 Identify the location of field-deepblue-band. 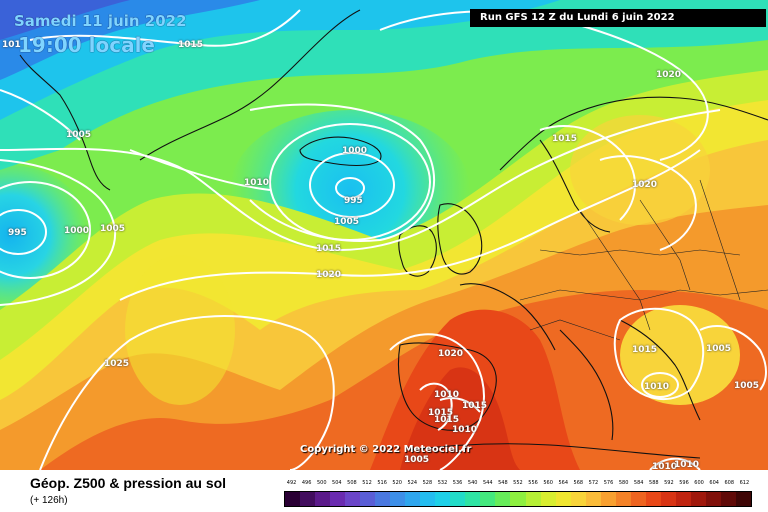
(65, 20).